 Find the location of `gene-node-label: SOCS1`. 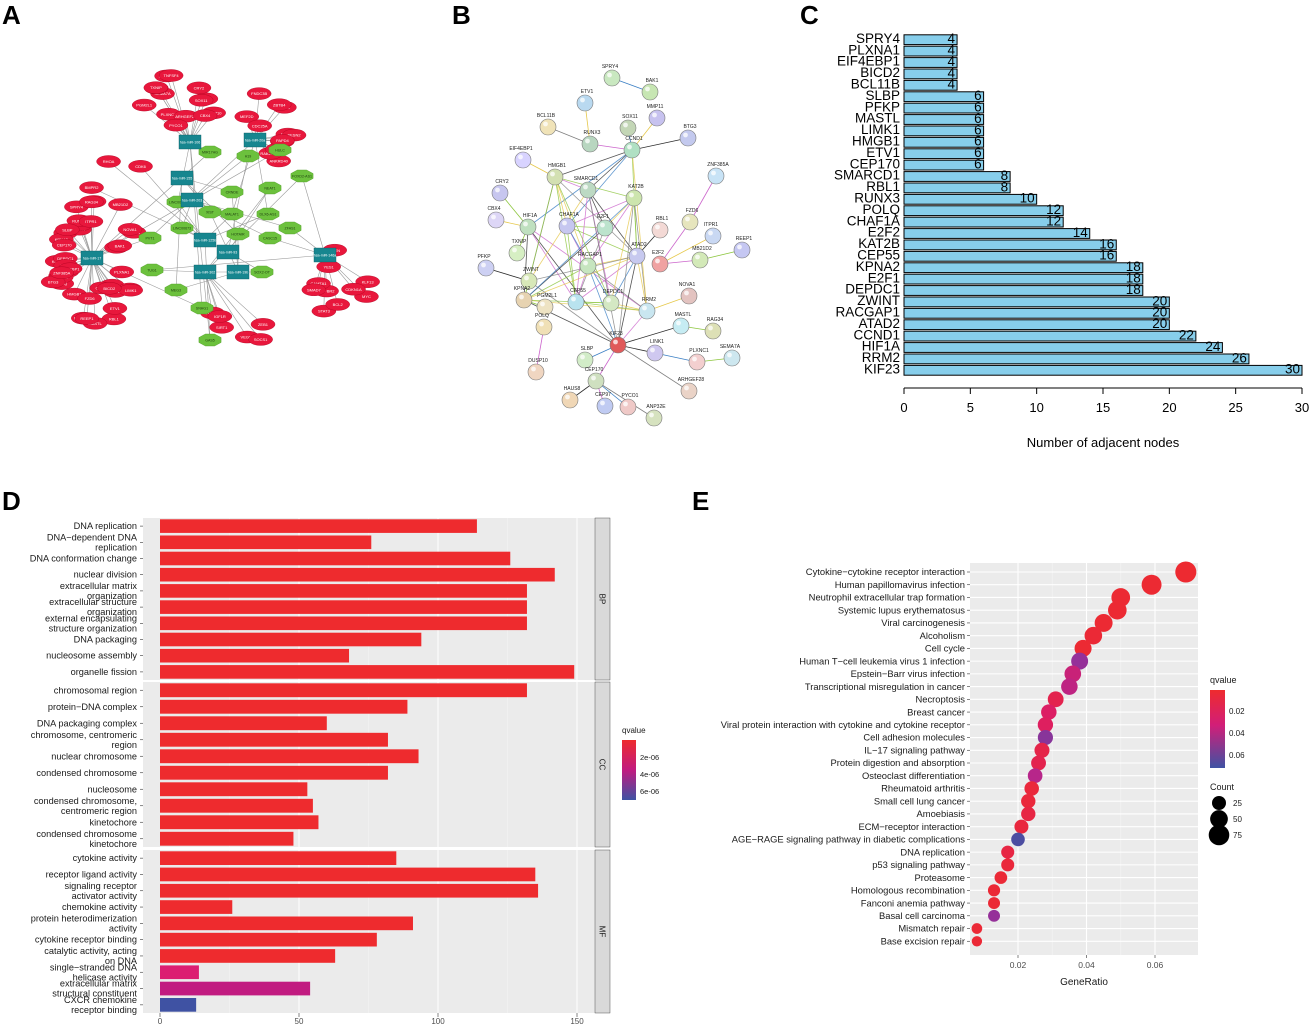

gene-node-label: SOCS1 is located at coordinates (261, 339).